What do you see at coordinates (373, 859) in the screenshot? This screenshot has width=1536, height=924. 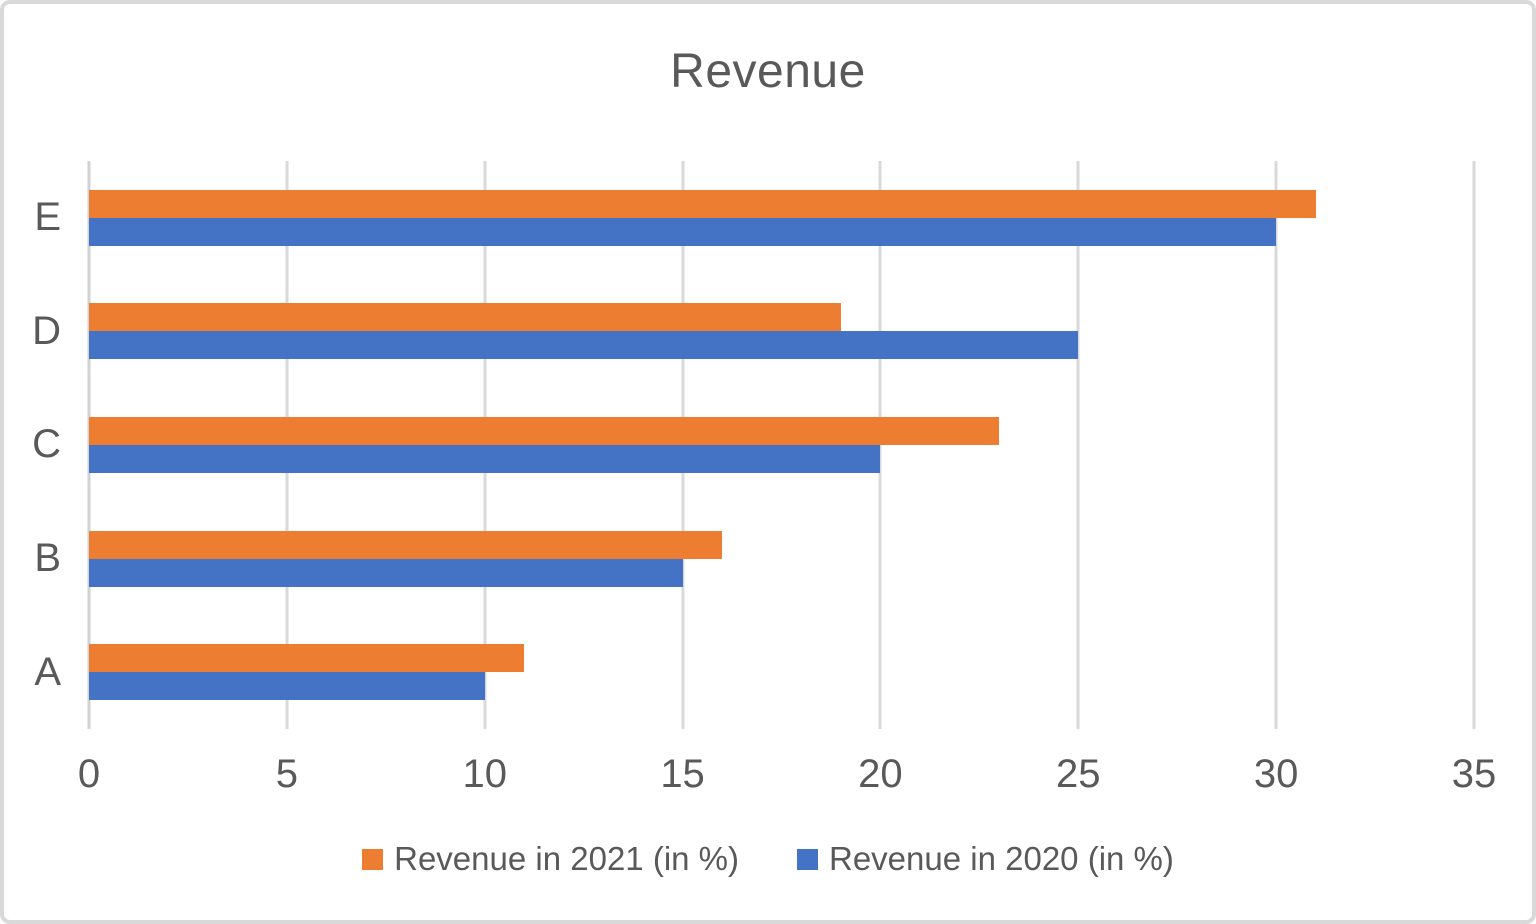 I see `legend-swatch-2021` at bounding box center [373, 859].